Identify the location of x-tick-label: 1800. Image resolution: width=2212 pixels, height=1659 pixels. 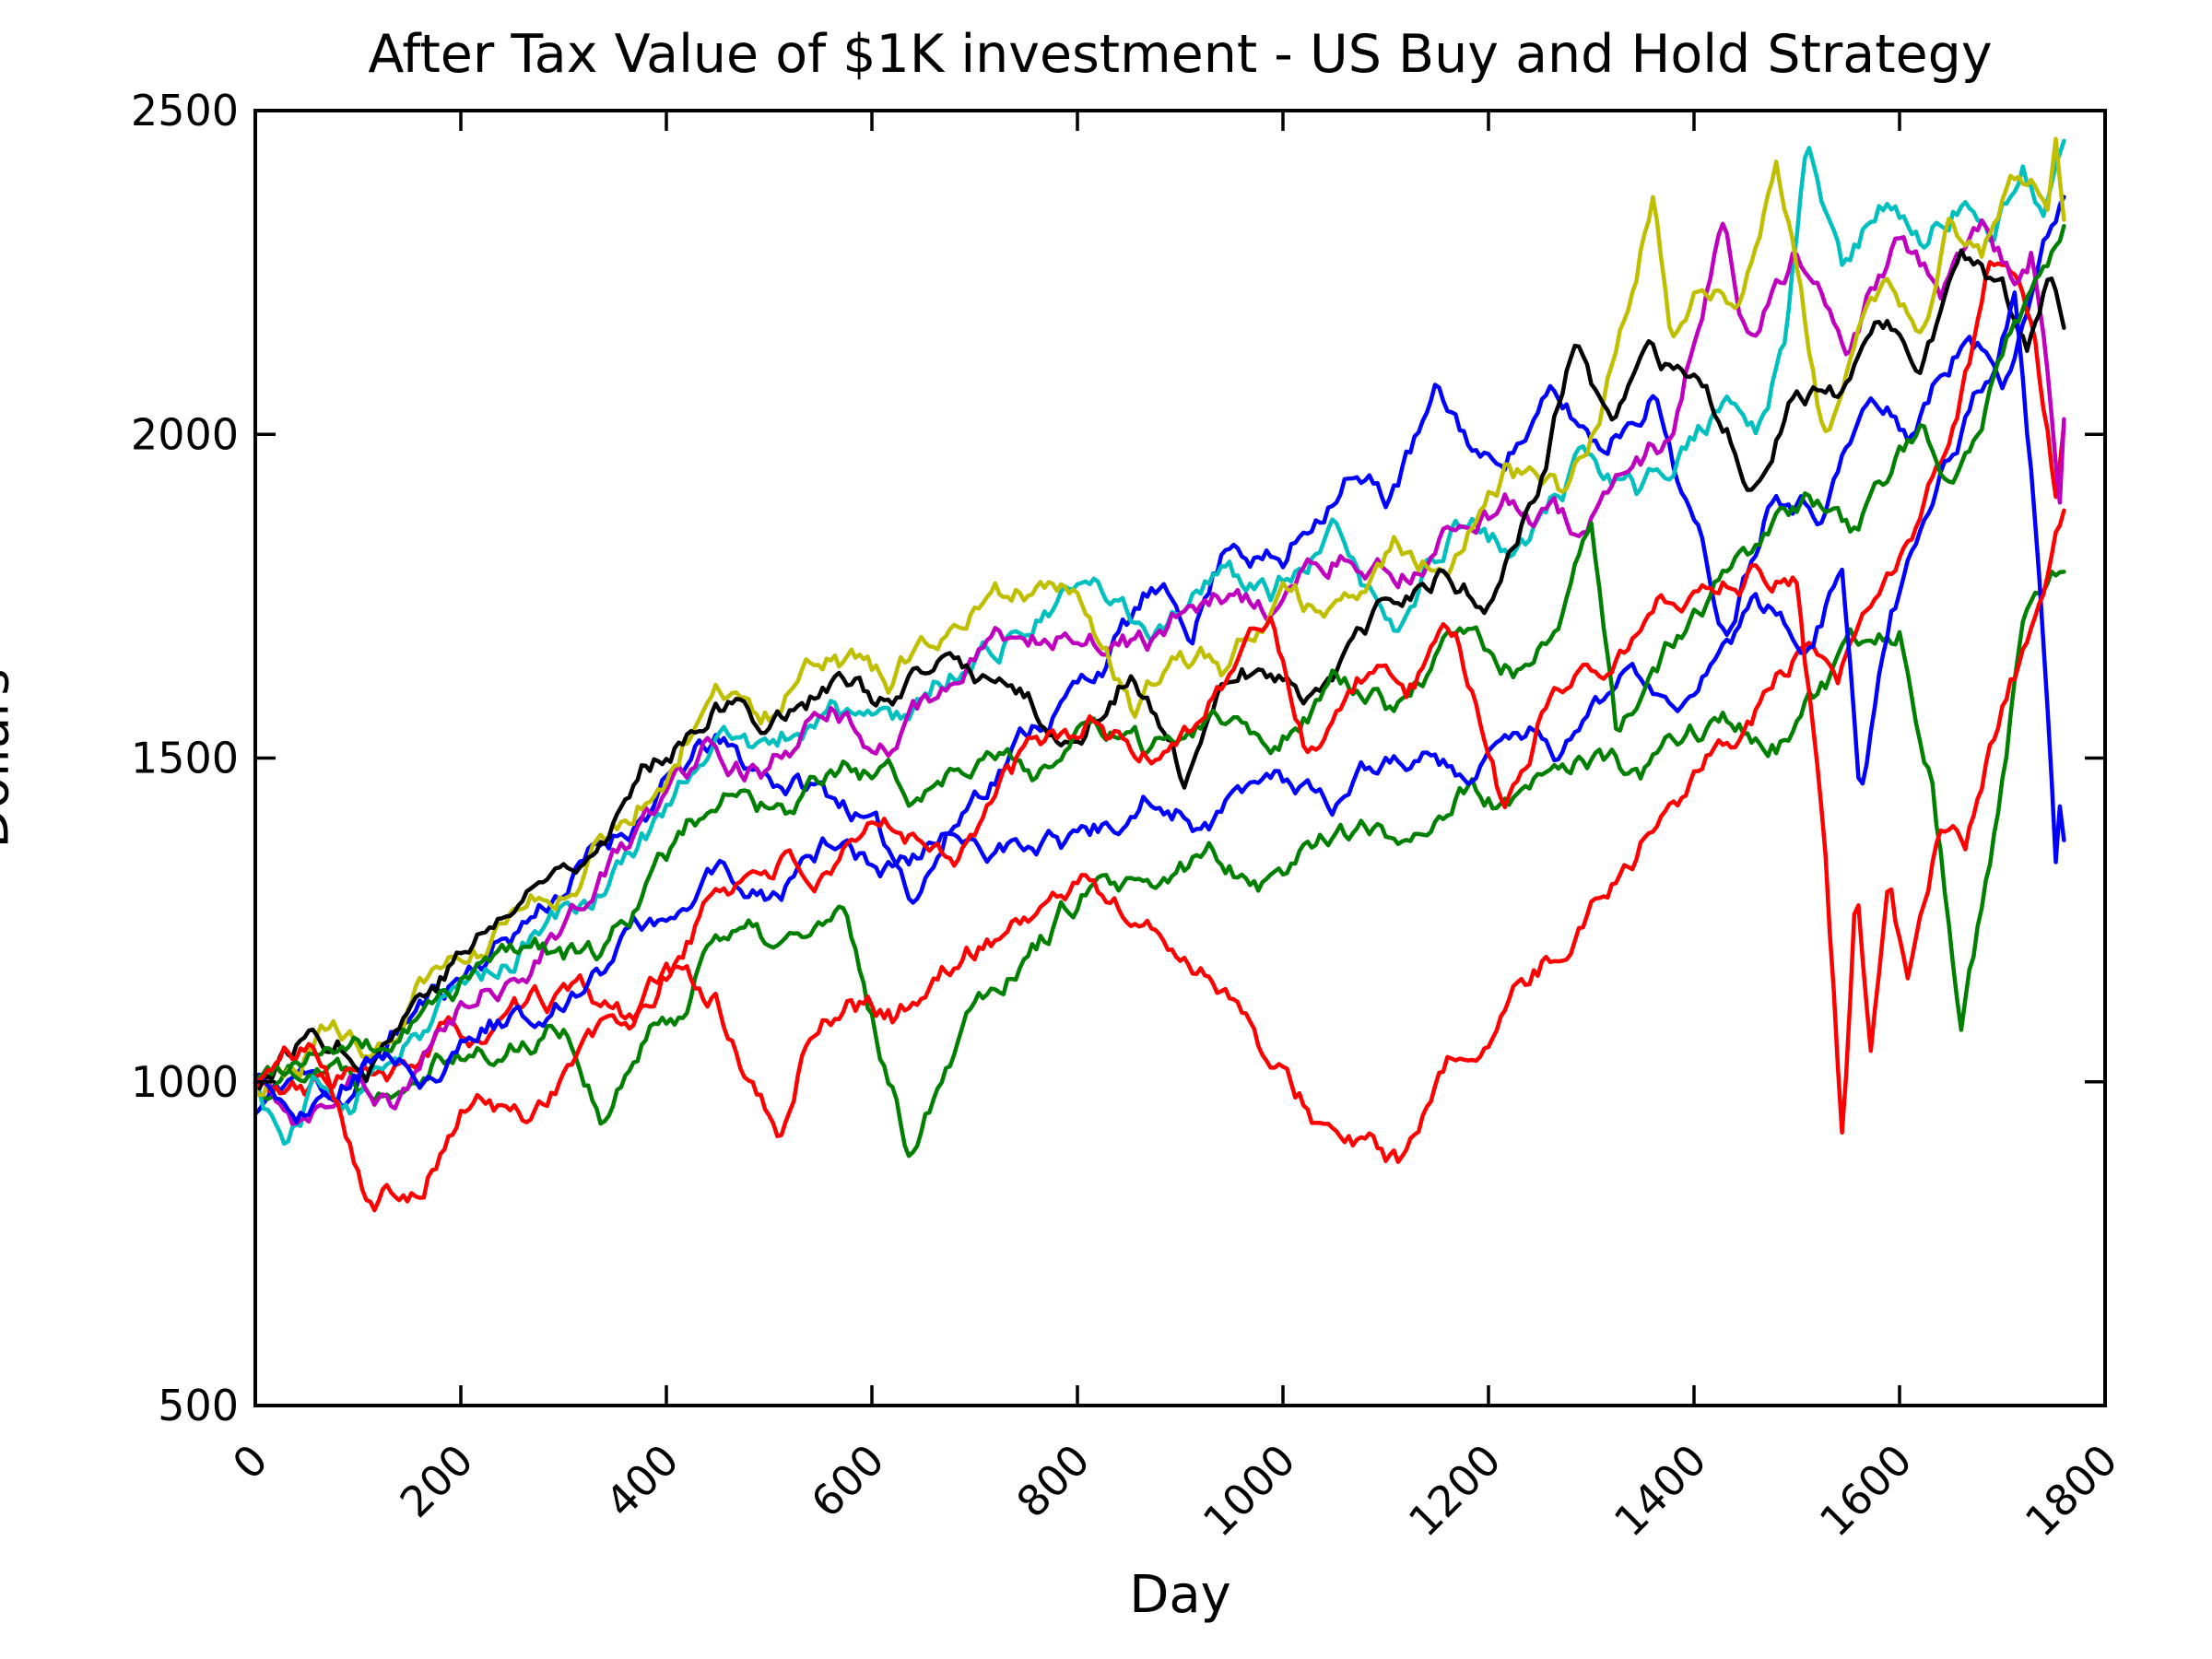
(2071, 1491).